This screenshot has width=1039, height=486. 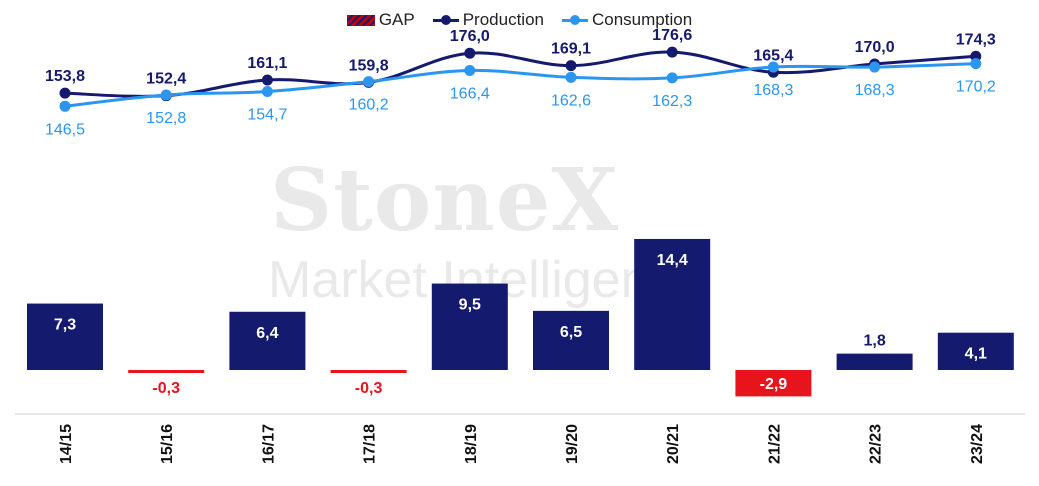 What do you see at coordinates (267, 115) in the screenshot?
I see `consumption-label: 154,7` at bounding box center [267, 115].